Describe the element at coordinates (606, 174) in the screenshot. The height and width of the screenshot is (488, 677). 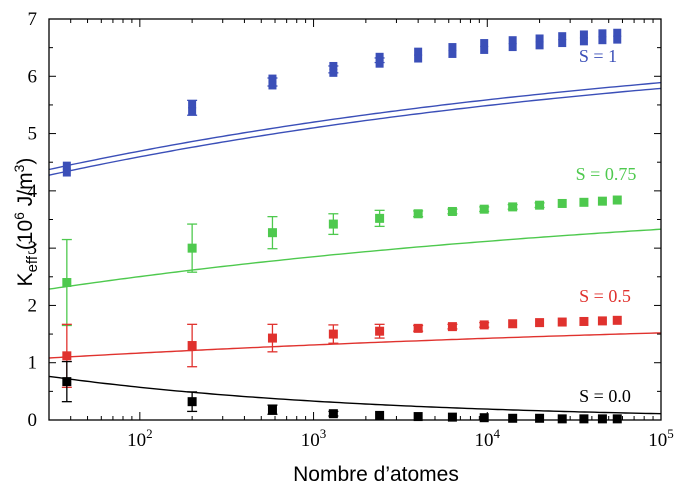
I see `series-label: S = 0.75` at that location.